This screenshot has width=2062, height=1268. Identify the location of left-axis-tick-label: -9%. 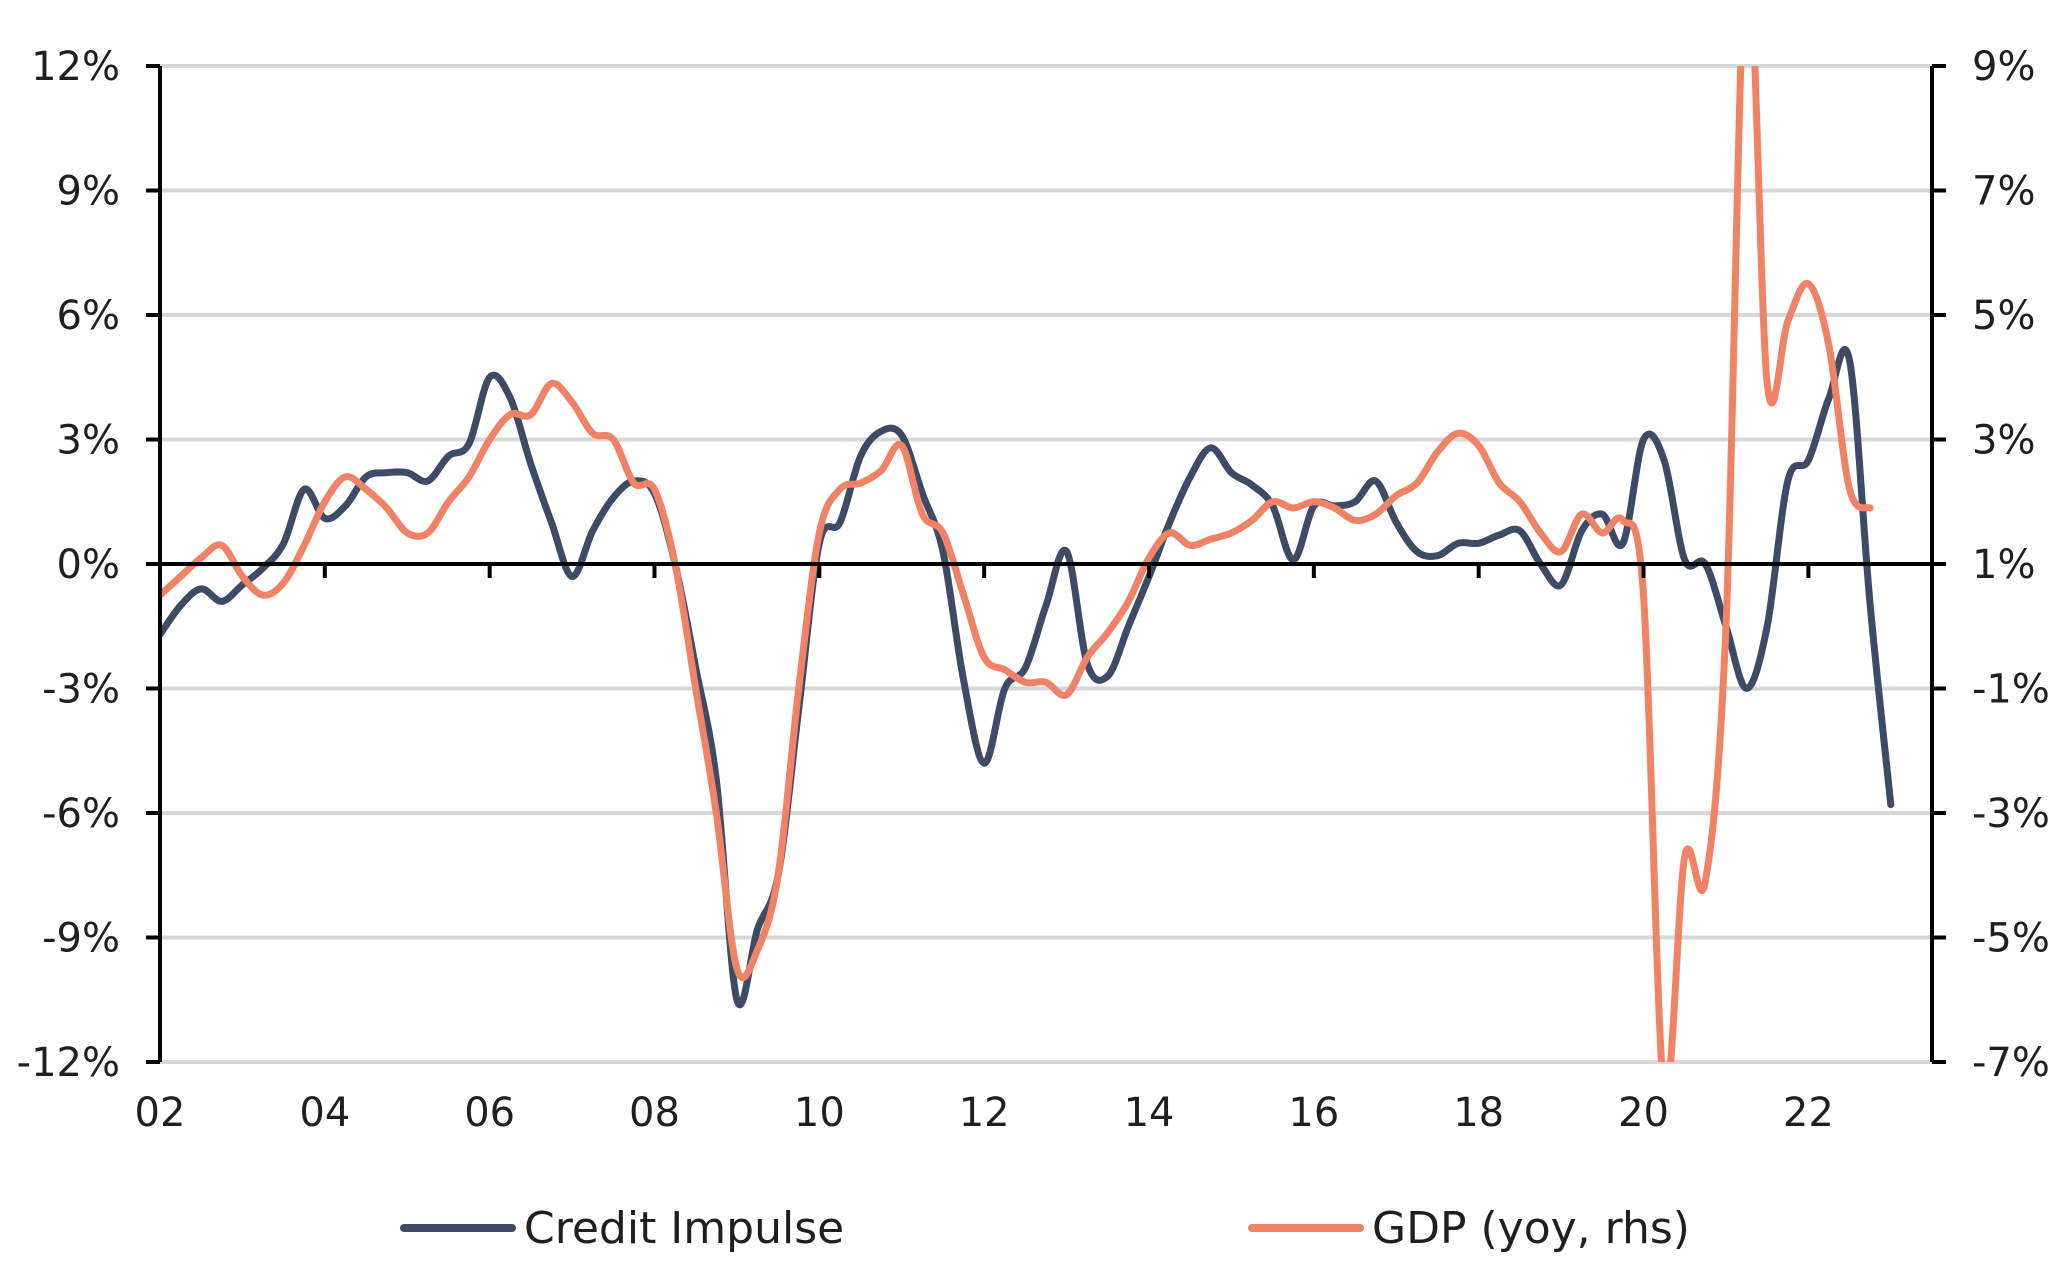
(81, 939).